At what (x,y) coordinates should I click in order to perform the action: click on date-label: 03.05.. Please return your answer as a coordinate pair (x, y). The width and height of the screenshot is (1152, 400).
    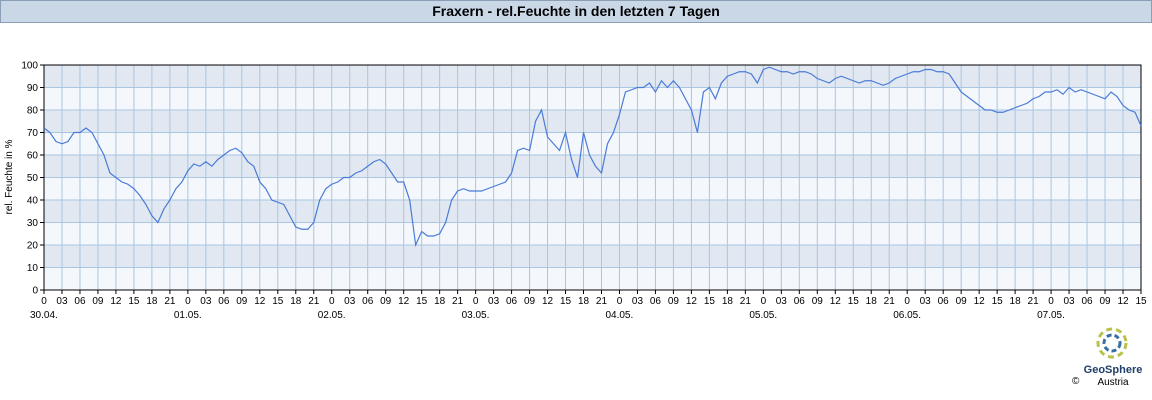
    Looking at the image, I should click on (476, 315).